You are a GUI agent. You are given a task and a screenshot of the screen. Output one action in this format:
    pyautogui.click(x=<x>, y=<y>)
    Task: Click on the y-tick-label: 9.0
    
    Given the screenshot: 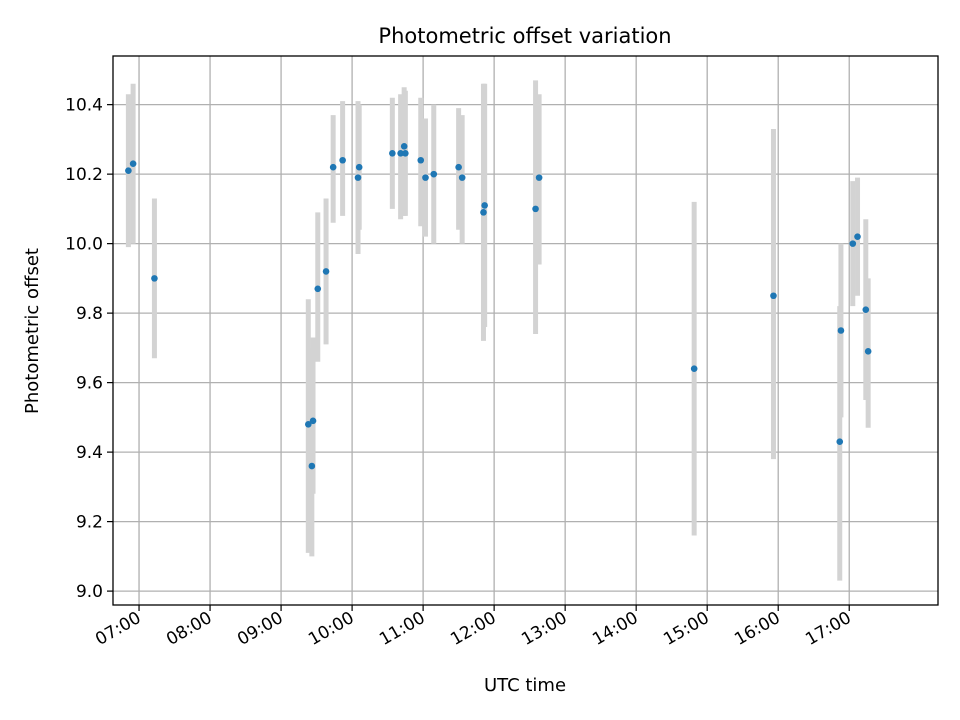 What is the action you would take?
    pyautogui.click(x=89, y=592)
    